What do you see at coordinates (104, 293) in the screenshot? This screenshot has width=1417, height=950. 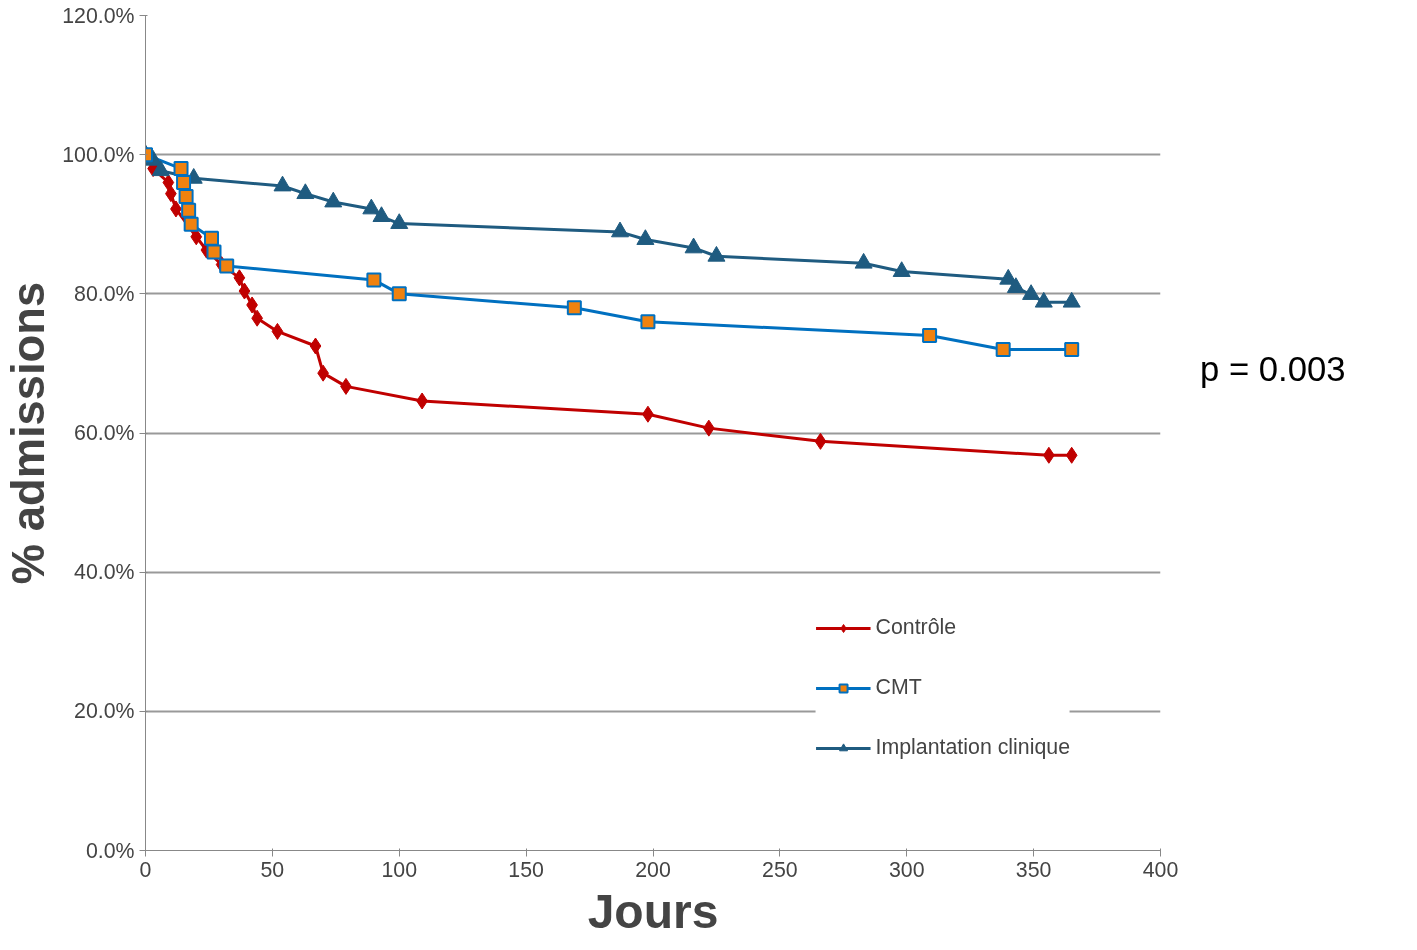 I see `y-tick-label: 80.0%` at bounding box center [104, 293].